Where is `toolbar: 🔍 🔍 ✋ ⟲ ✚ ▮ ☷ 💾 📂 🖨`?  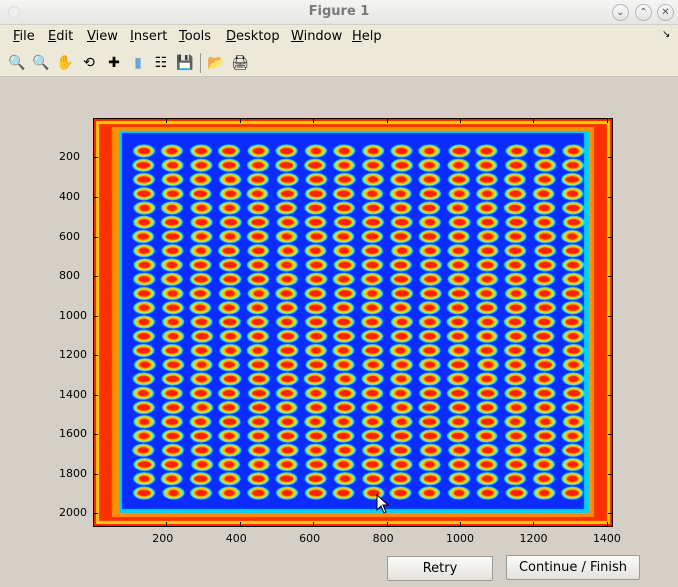
toolbar: 🔍 🔍 ✋ ⟲ ✚ ▮ ☷ 💾 📂 🖨 is located at coordinates (339, 63).